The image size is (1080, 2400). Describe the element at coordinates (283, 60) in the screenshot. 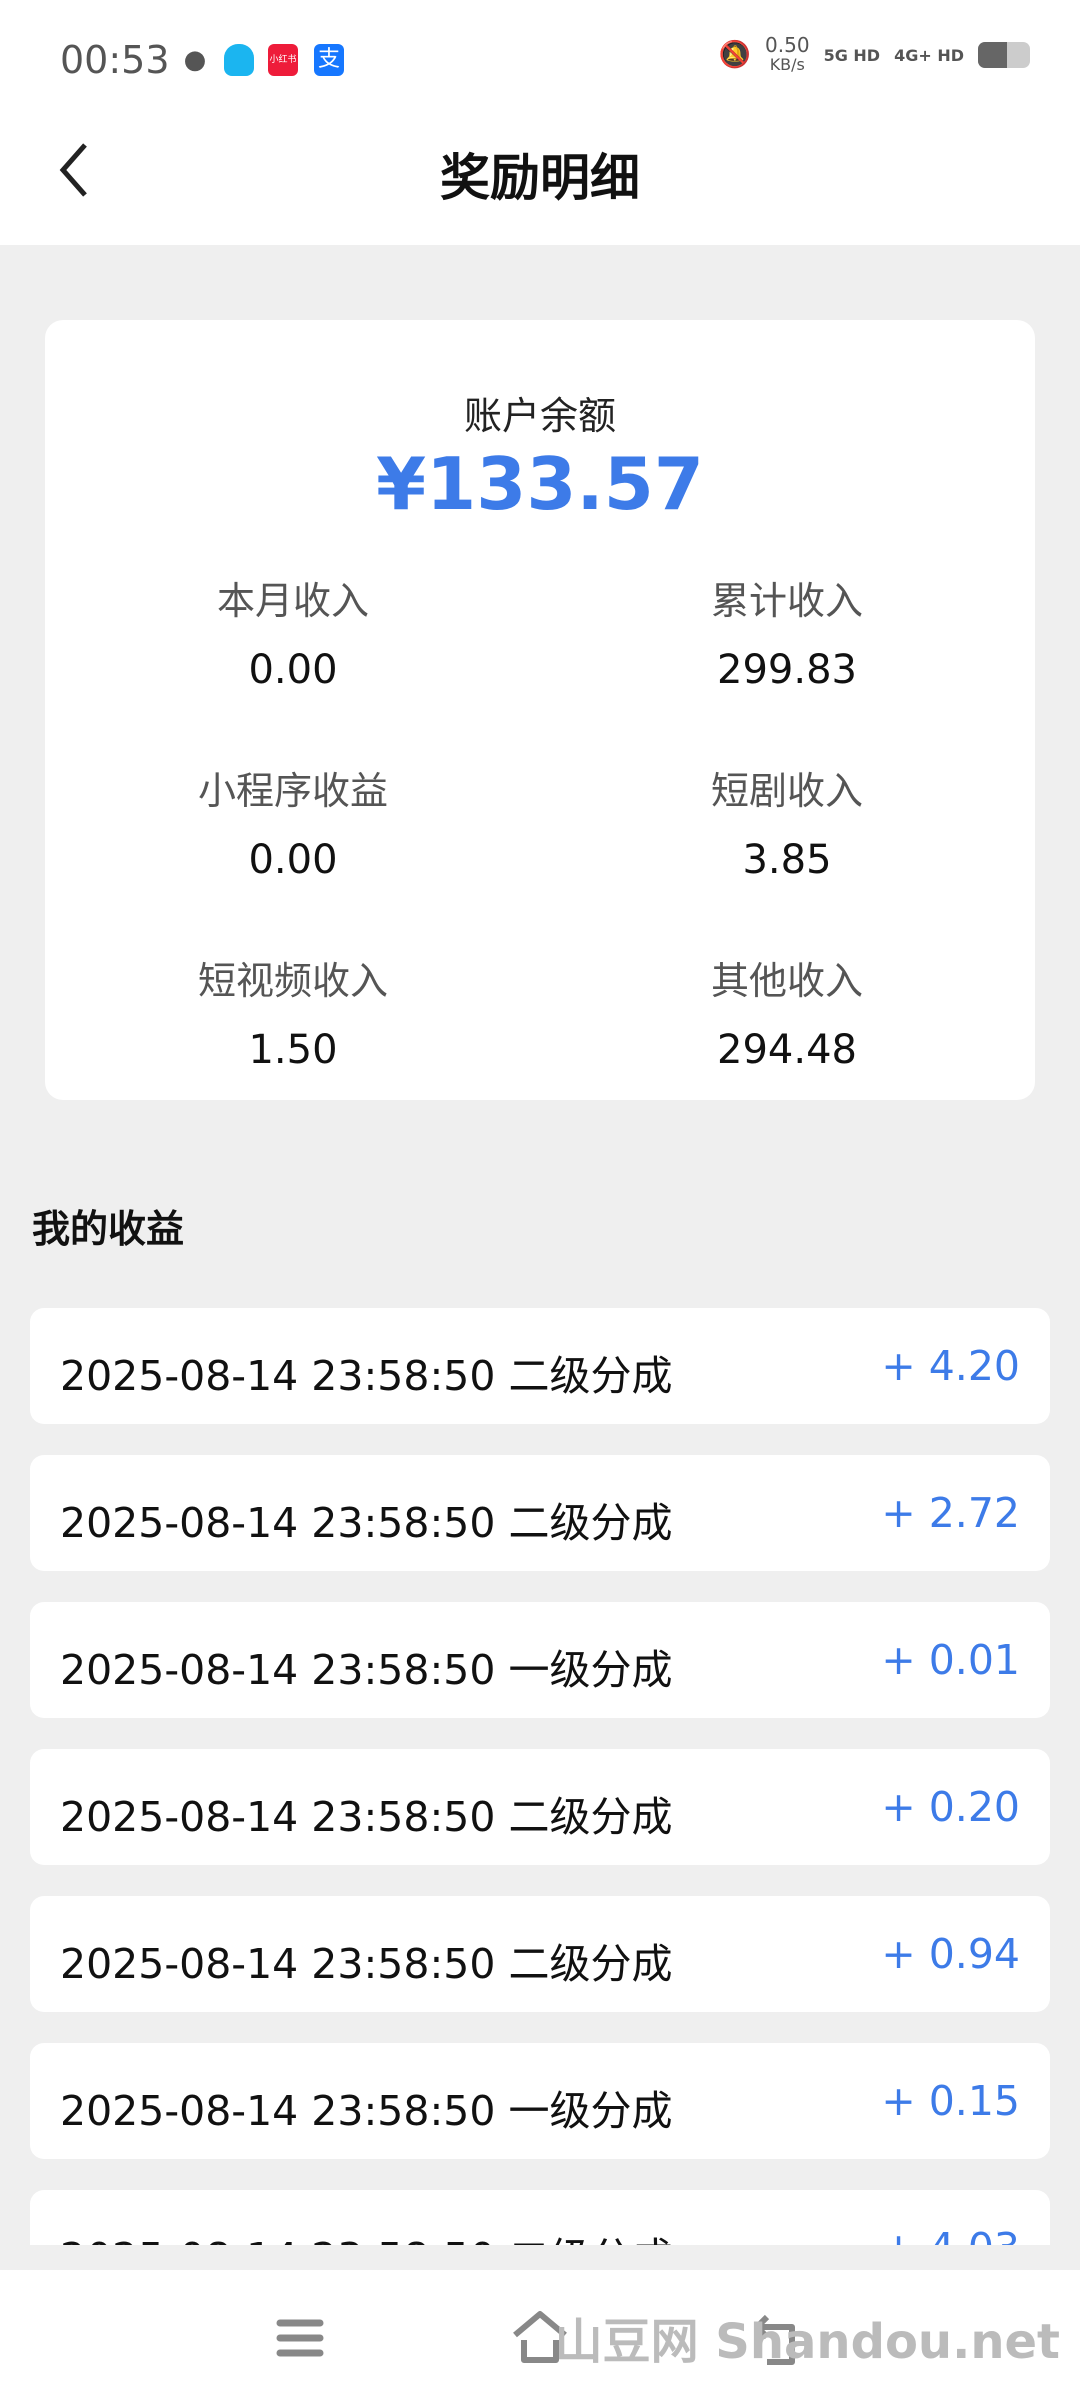

I see `xiaohongshu-icon: 小红书` at that location.